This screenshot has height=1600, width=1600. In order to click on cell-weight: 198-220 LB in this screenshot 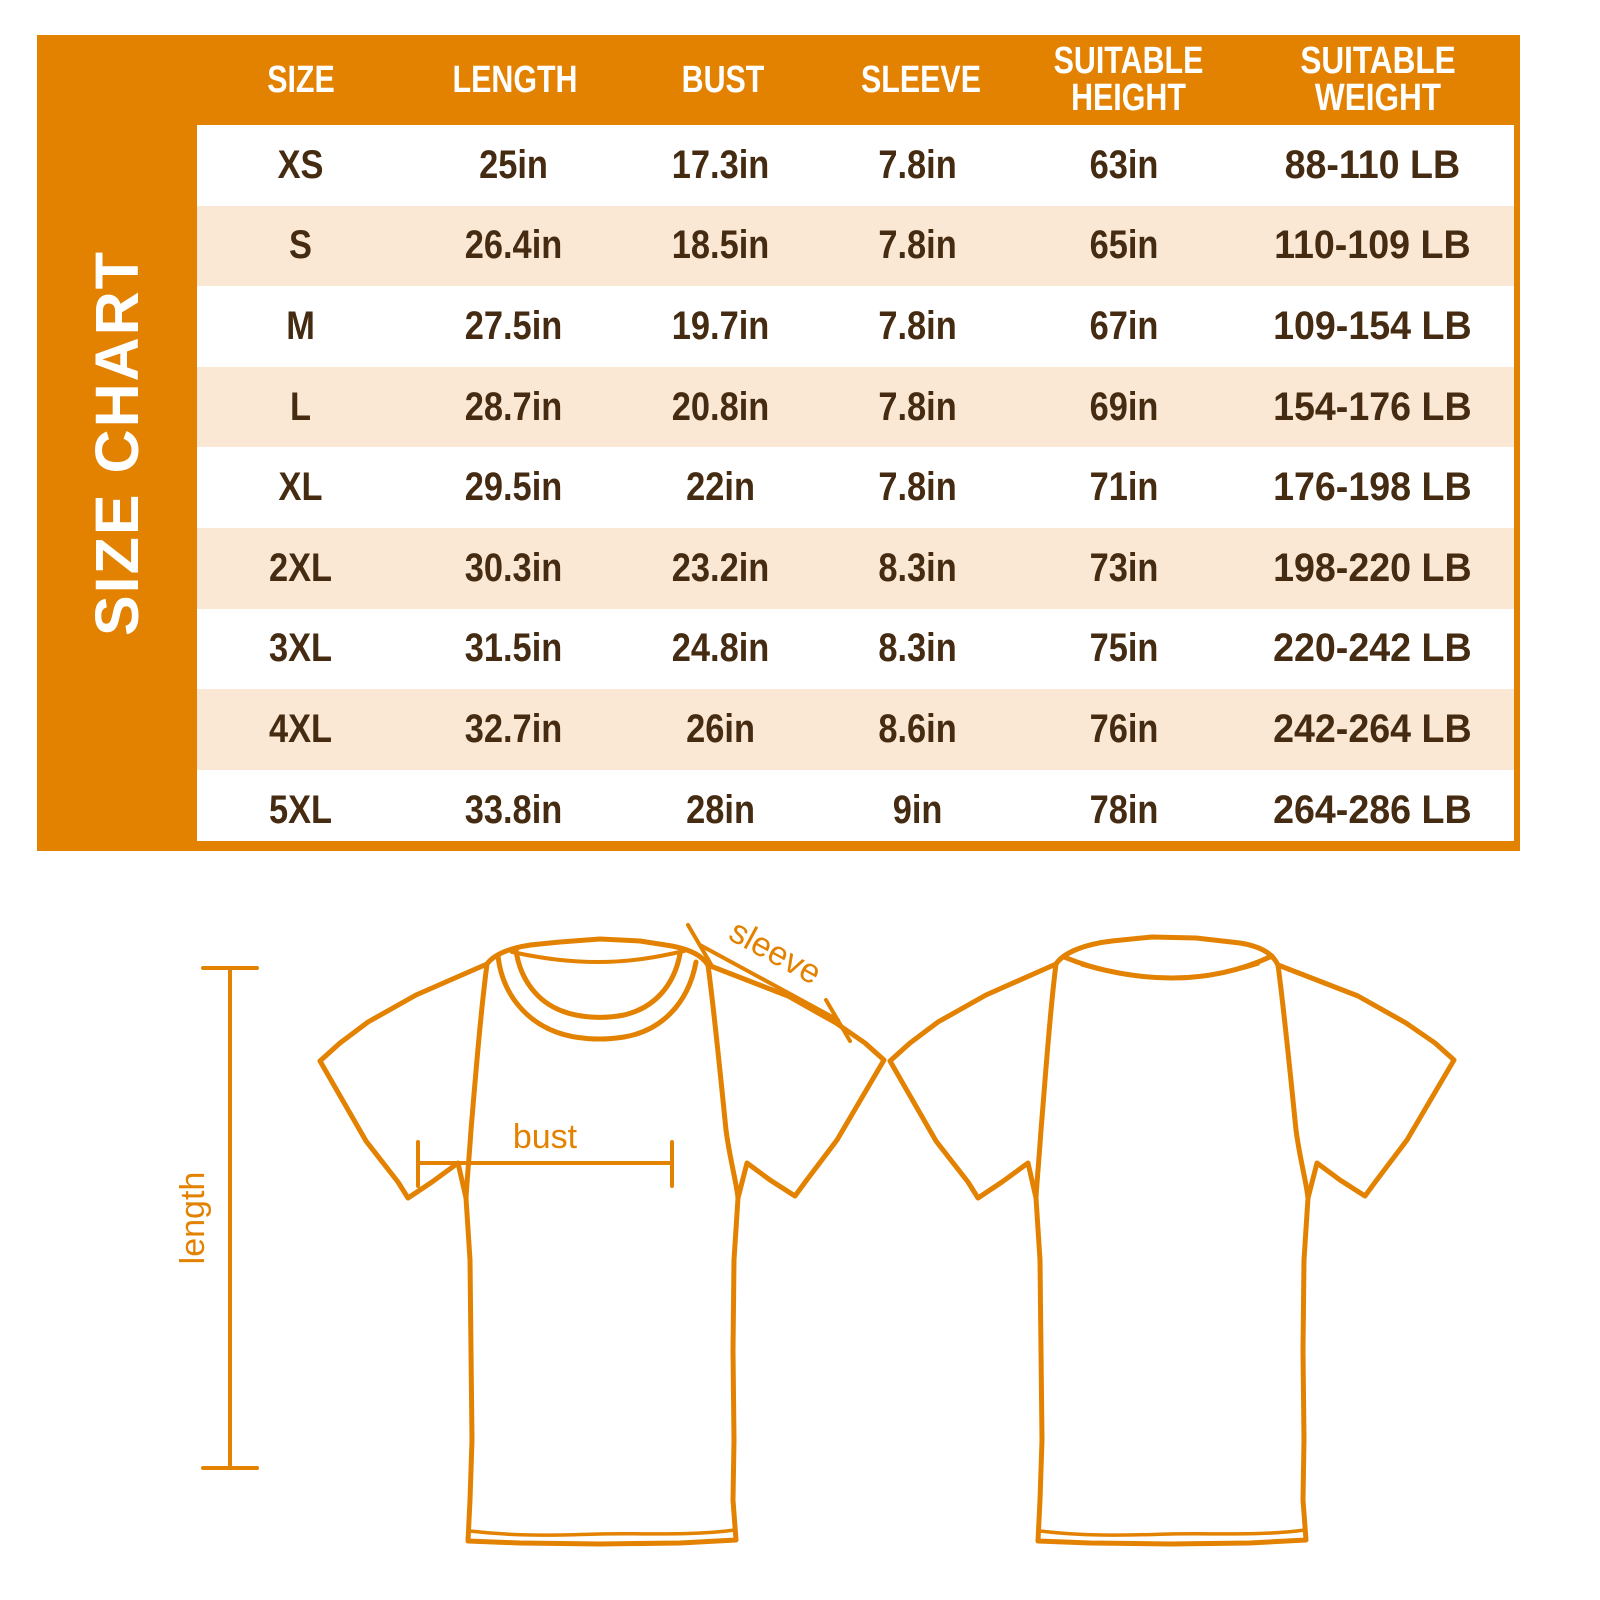, I will do `click(1372, 567)`.